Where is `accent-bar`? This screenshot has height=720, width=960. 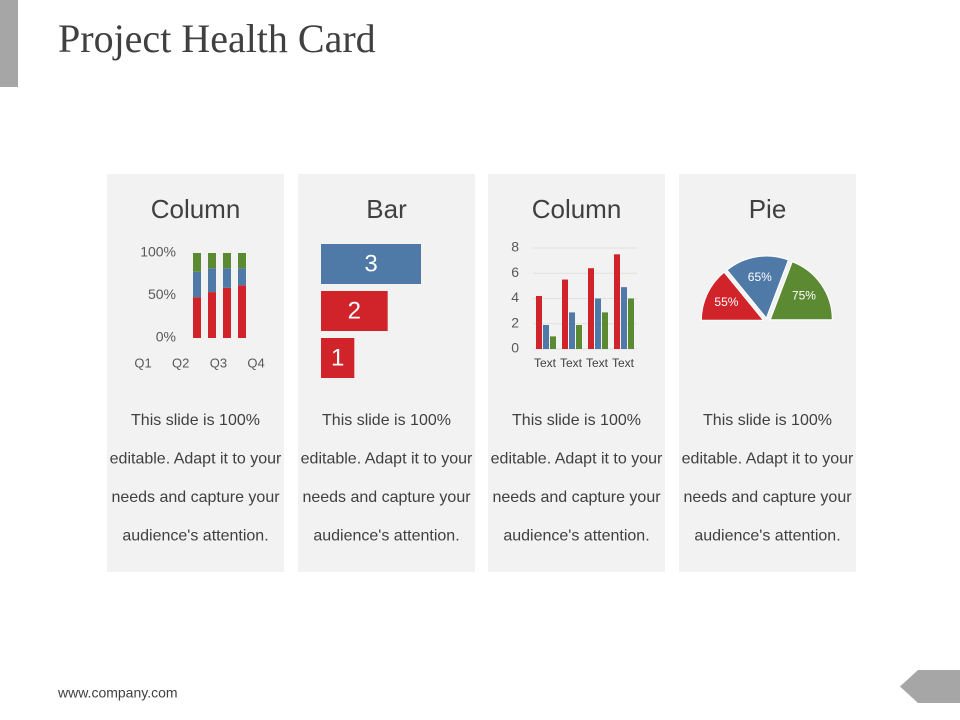 accent-bar is located at coordinates (9, 43).